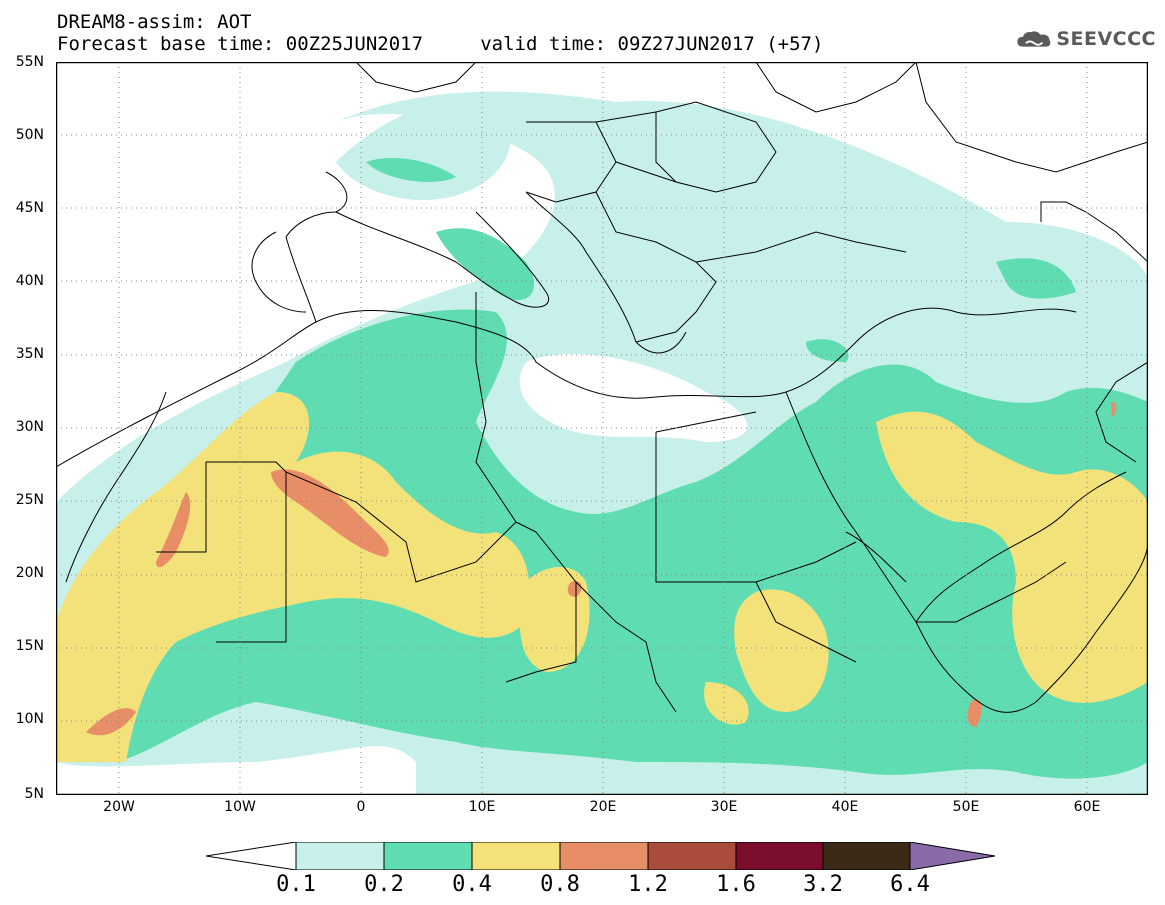 Image resolution: width=1165 pixels, height=905 pixels. What do you see at coordinates (29, 135) in the screenshot?
I see `lat-label: 50N` at bounding box center [29, 135].